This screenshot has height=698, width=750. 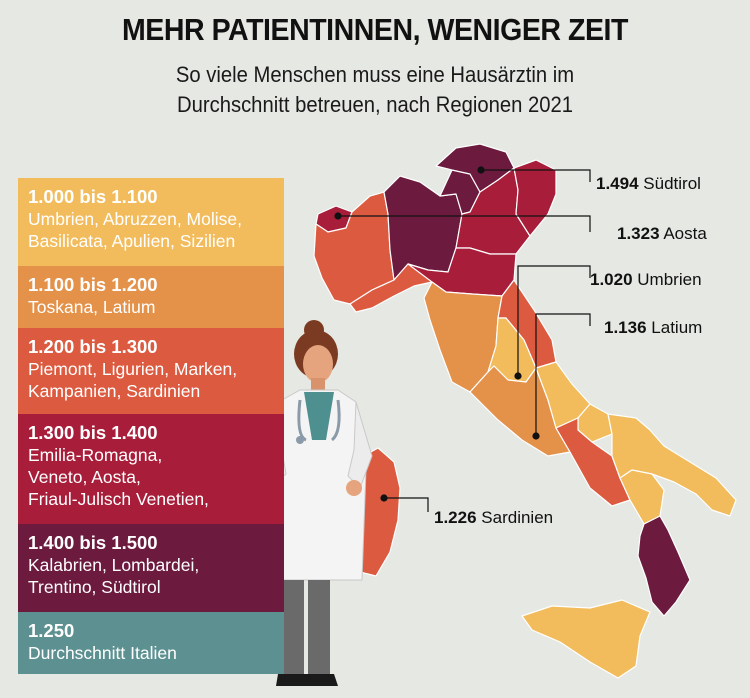 I want to click on callout-name: Aosta, so click(x=685, y=233).